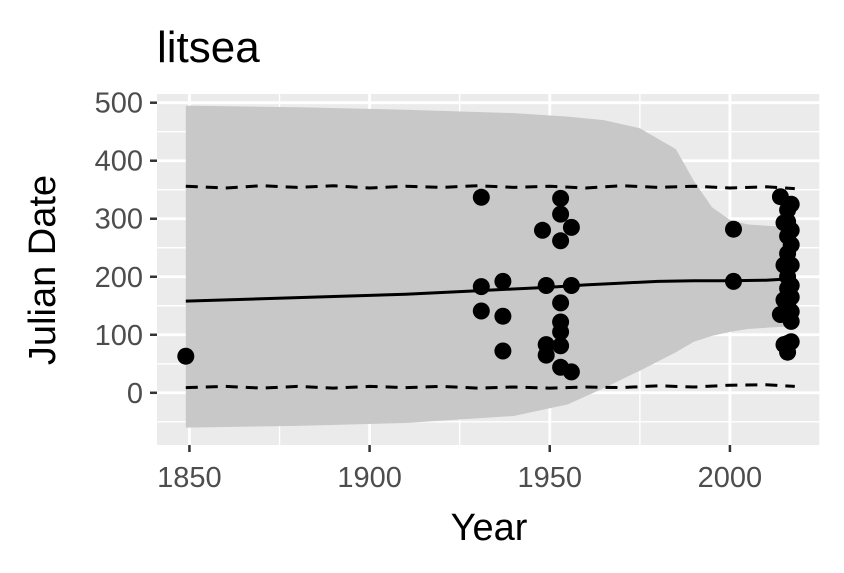 Image resolution: width=844 pixels, height=573 pixels. Describe the element at coordinates (549, 478) in the screenshot. I see `x-tick-label: 1950` at that location.